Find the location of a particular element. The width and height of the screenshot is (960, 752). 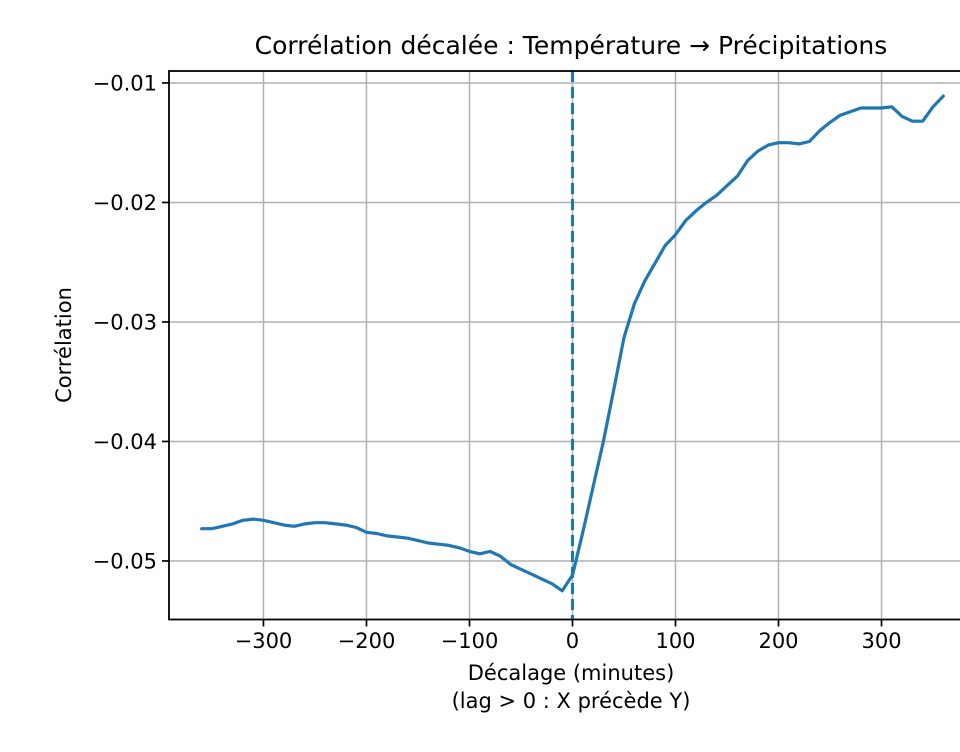

y-axis-label: Corrélation is located at coordinates (64, 345).